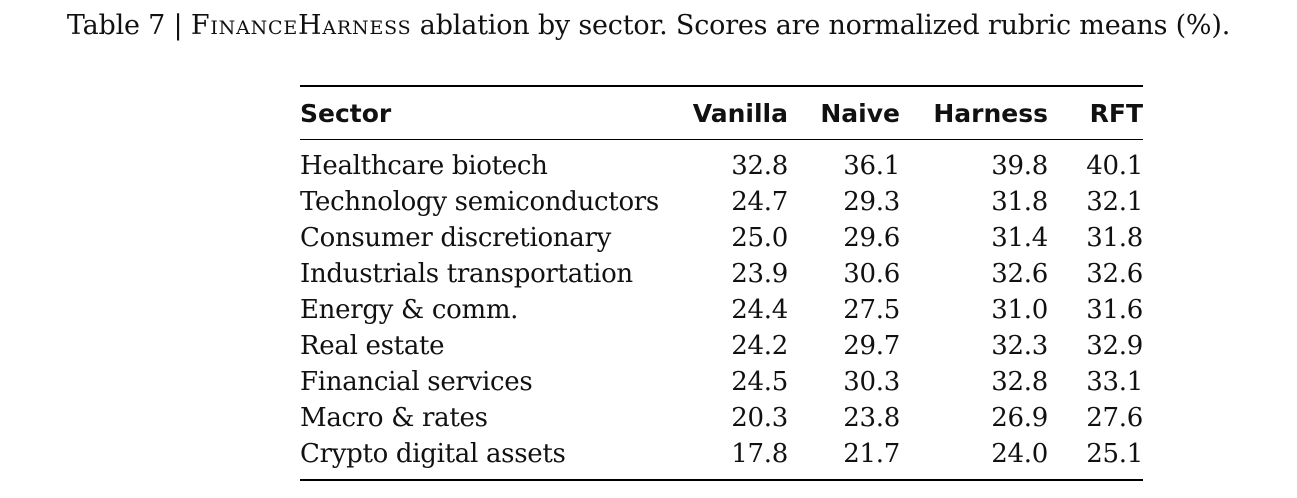  I want to click on cell-rft: 25.1, so click(1114, 454).